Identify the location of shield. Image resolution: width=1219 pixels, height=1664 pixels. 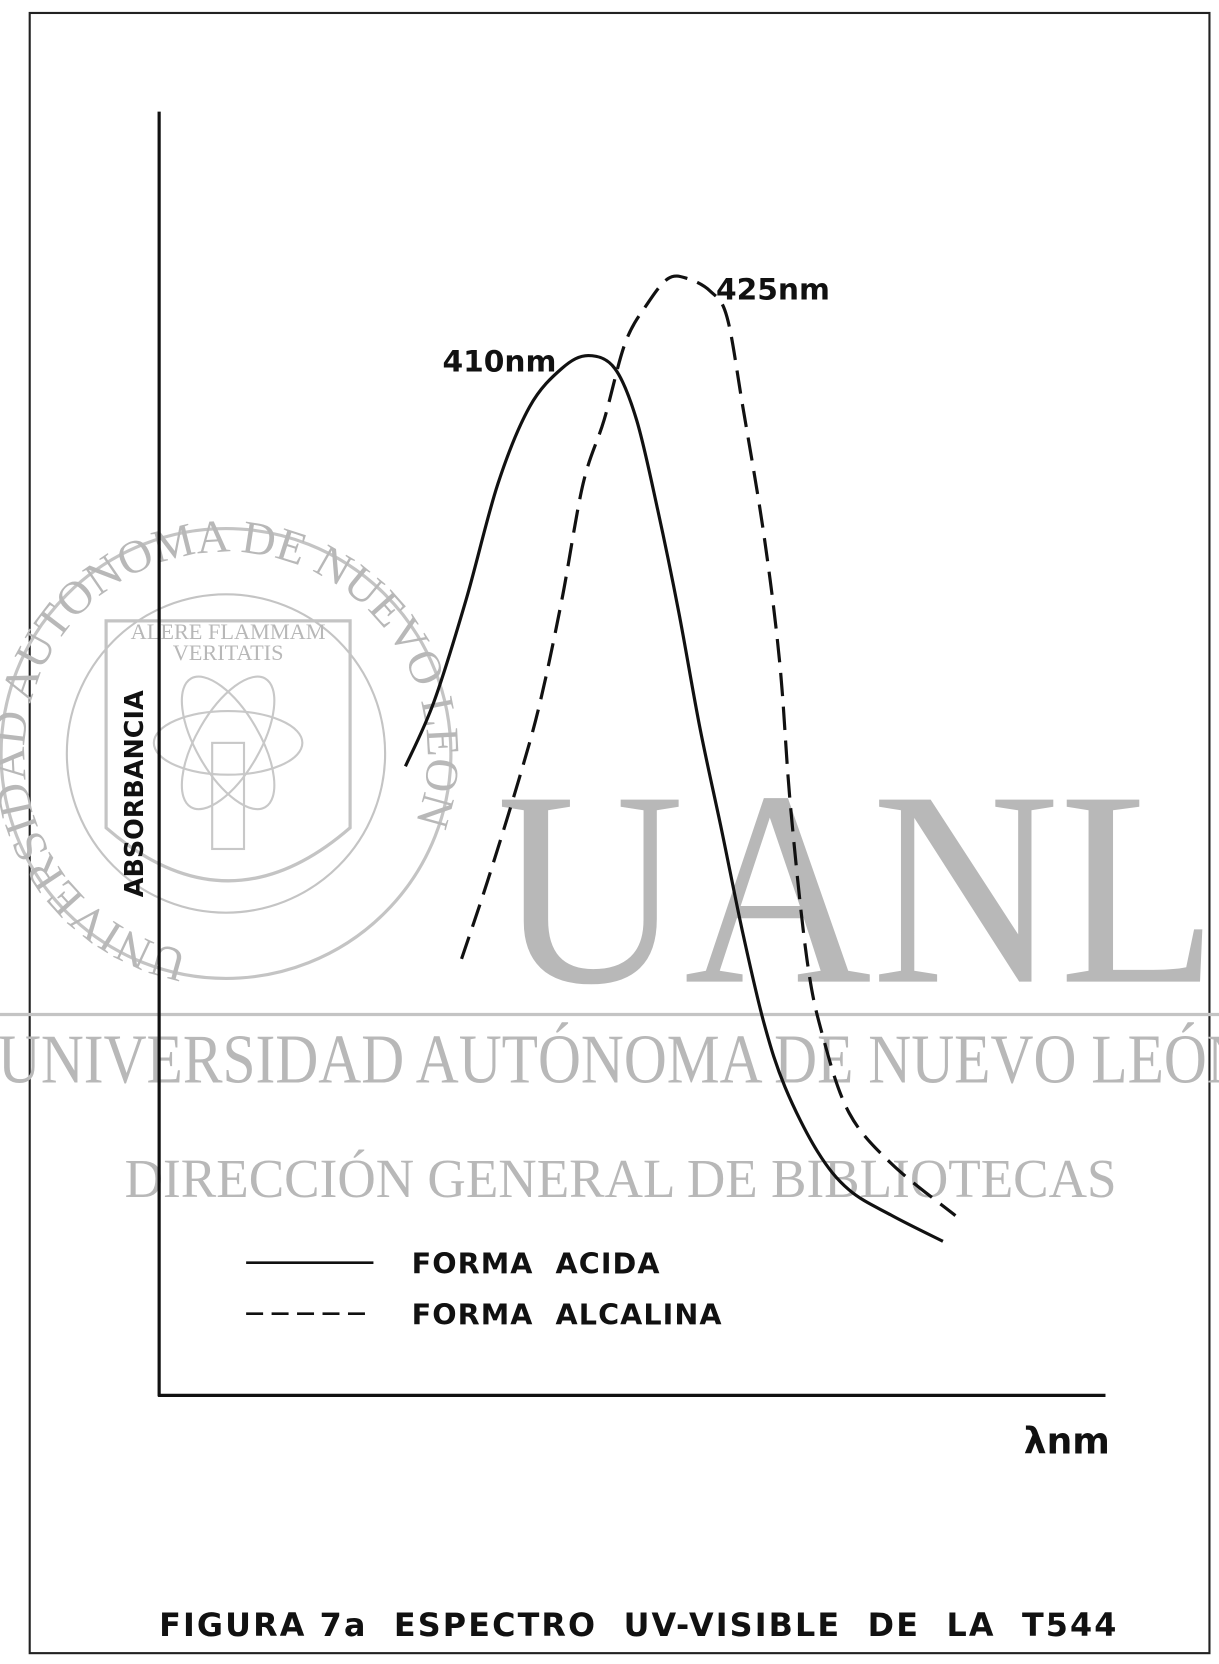
(228, 751).